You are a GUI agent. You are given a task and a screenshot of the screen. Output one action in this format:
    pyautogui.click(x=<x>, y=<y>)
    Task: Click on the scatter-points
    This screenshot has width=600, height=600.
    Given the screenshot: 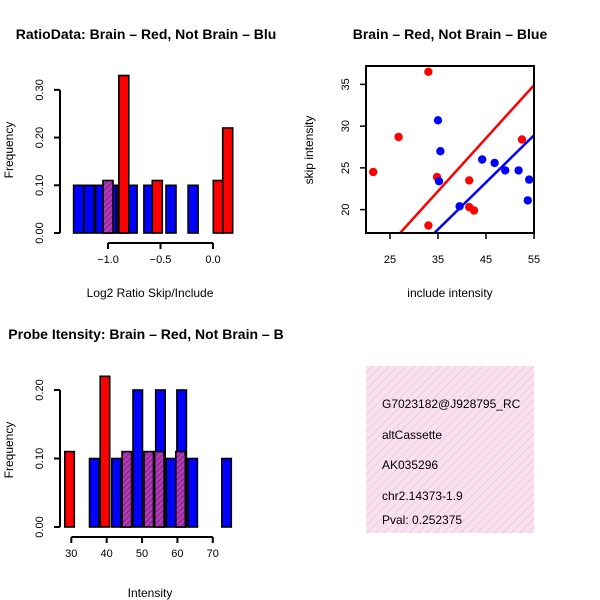 What is the action you would take?
    pyautogui.click(x=451, y=148)
    